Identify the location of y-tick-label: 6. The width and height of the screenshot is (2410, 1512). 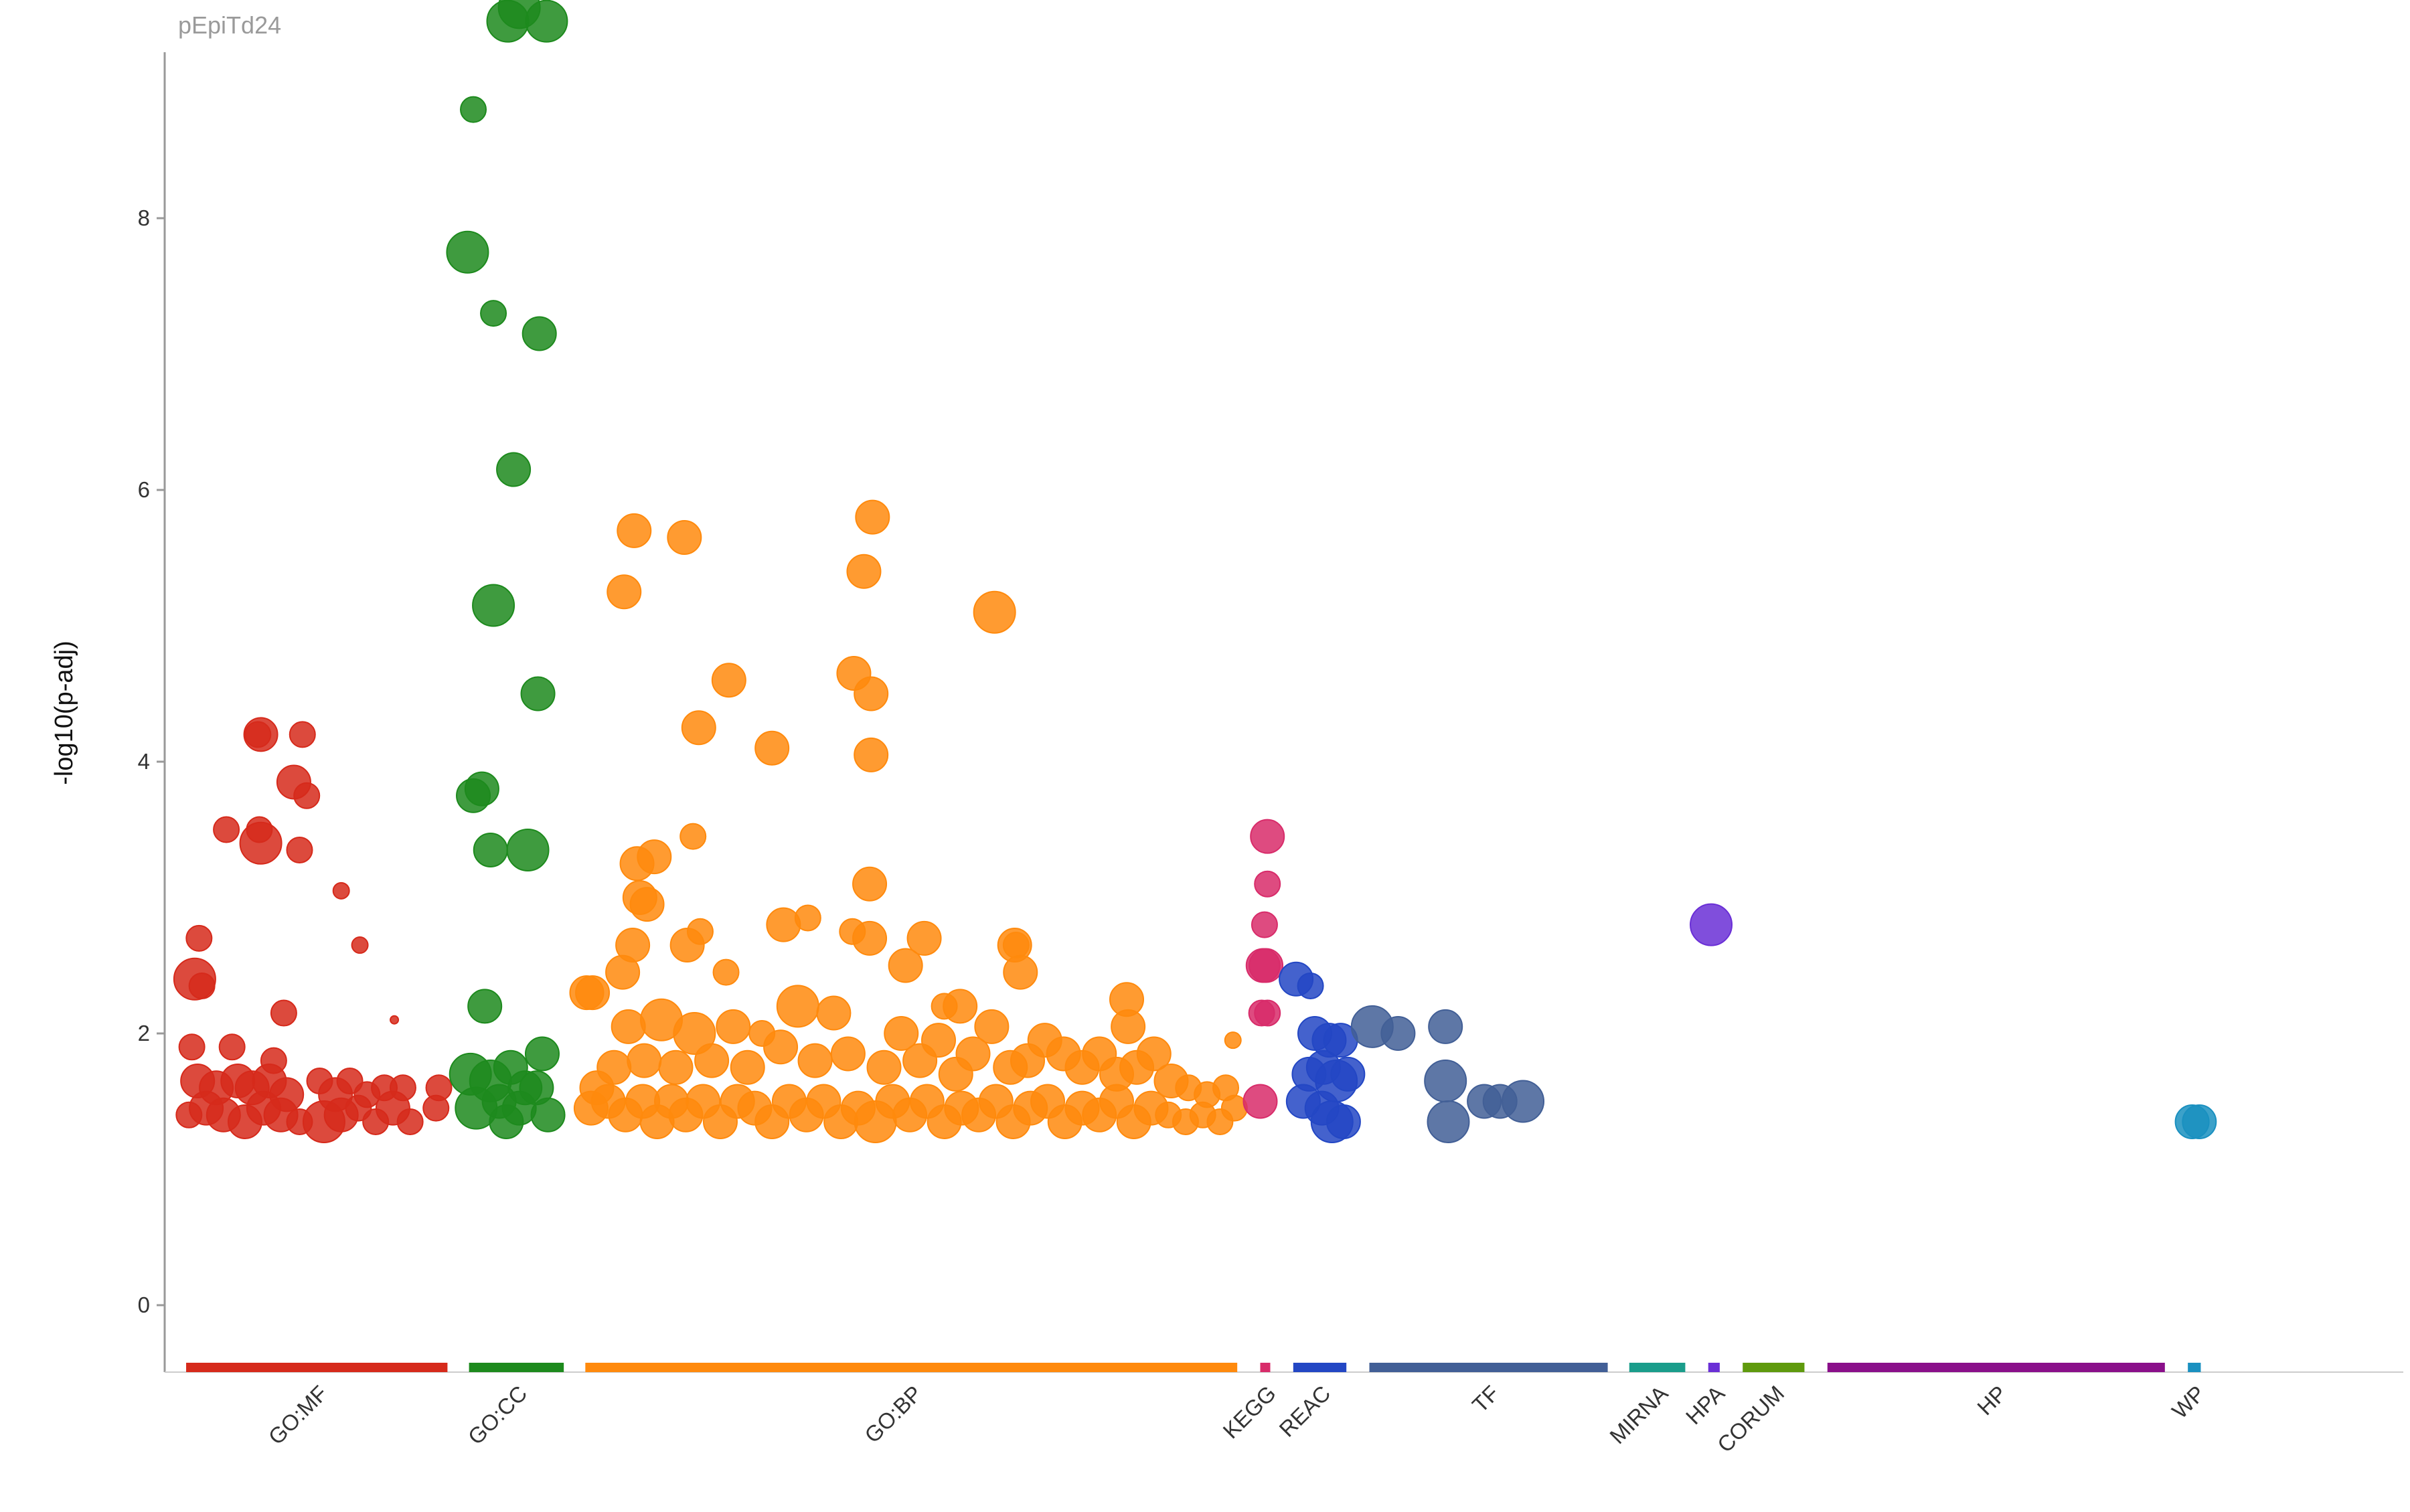
(144, 489).